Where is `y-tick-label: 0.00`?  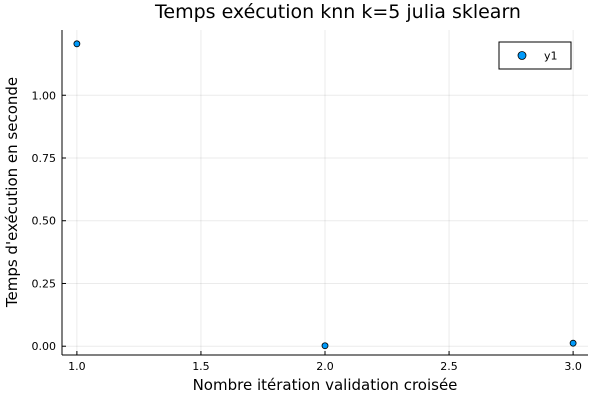 y-tick-label: 0.00 is located at coordinates (44, 346).